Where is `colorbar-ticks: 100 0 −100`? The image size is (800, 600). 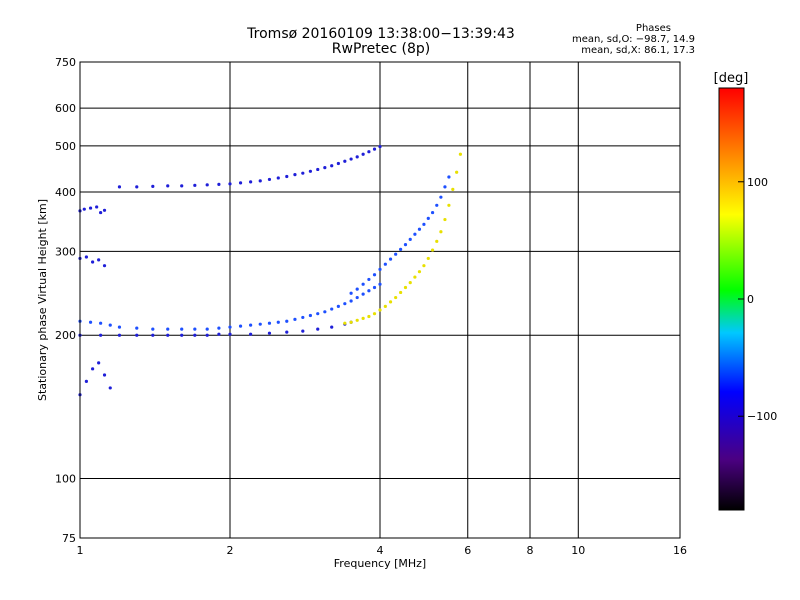 colorbar-ticks: 100 0 −100 is located at coordinates (757, 299).